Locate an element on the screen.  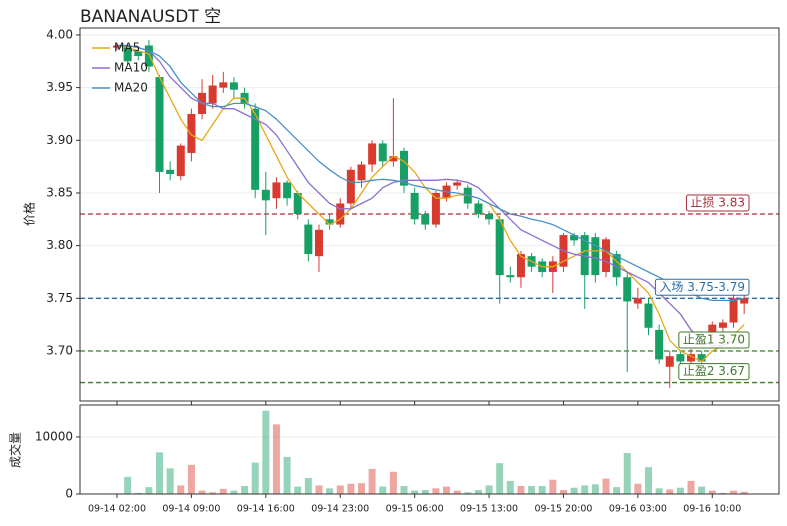
x-tick-label: 09-14 02:00 is located at coordinates (117, 509).